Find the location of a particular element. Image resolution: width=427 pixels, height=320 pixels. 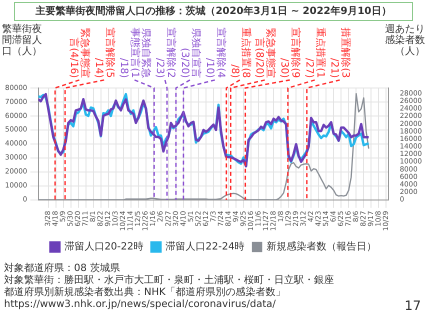

text: 都道府県別新規感染者数出典：NHK「都道府県別の感染者数」 https://www3.nhk.or.jp/news/special/coronavirus/data/ is located at coordinates (145, 299).